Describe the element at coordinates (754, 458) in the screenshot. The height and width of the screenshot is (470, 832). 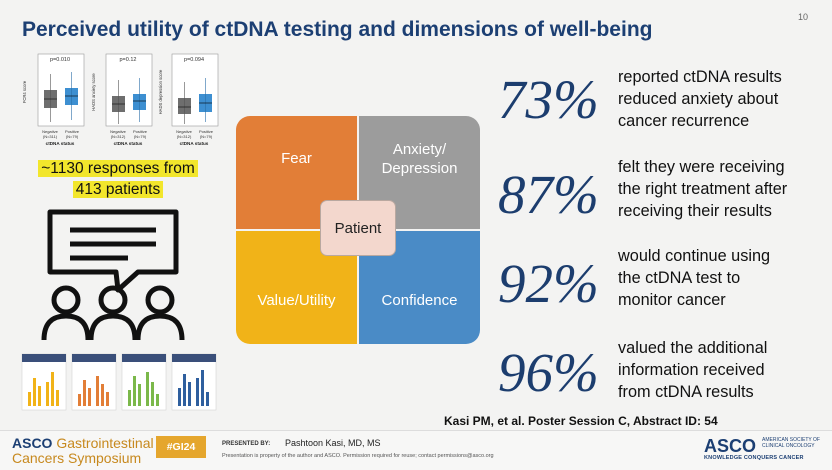
I see `asco-tagline: KNOWLEDGE CONQUERS CANCER` at that location.